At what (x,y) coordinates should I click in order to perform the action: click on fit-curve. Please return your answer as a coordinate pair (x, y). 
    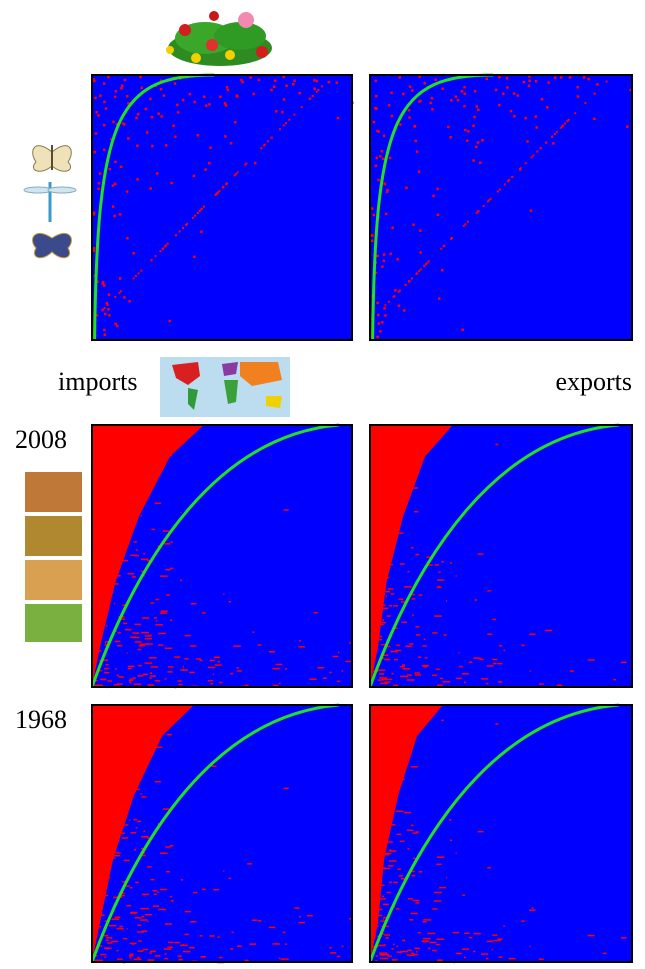
    Looking at the image, I should click on (432, 207).